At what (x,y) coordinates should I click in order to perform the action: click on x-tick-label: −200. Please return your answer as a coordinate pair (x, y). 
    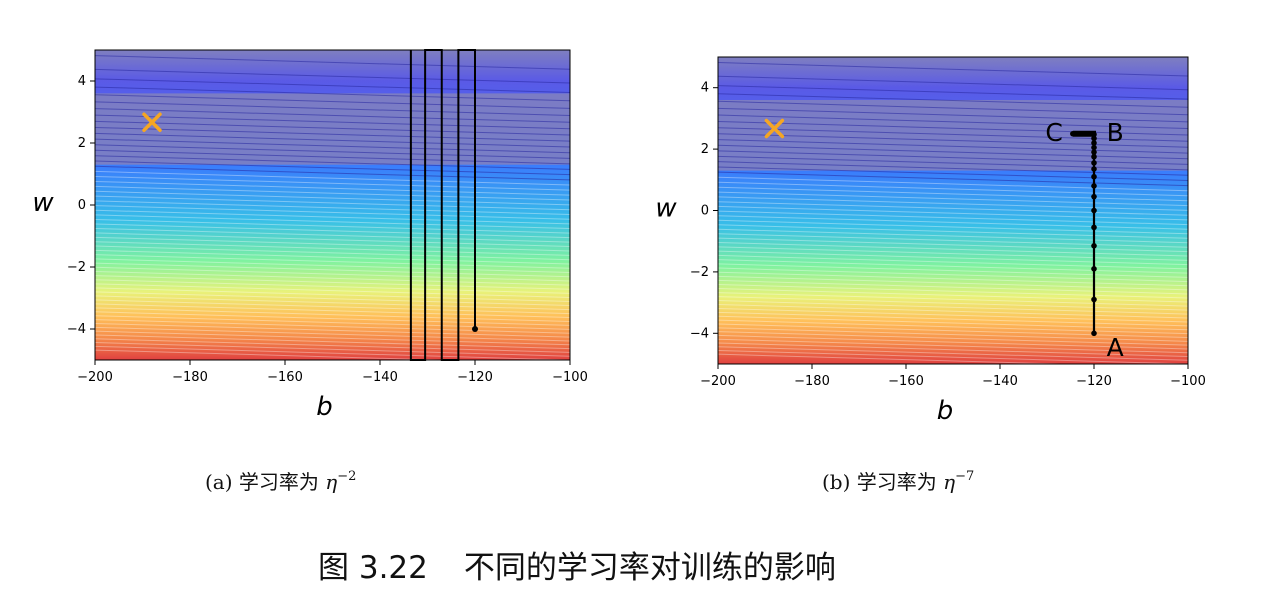
    Looking at the image, I should click on (95, 377).